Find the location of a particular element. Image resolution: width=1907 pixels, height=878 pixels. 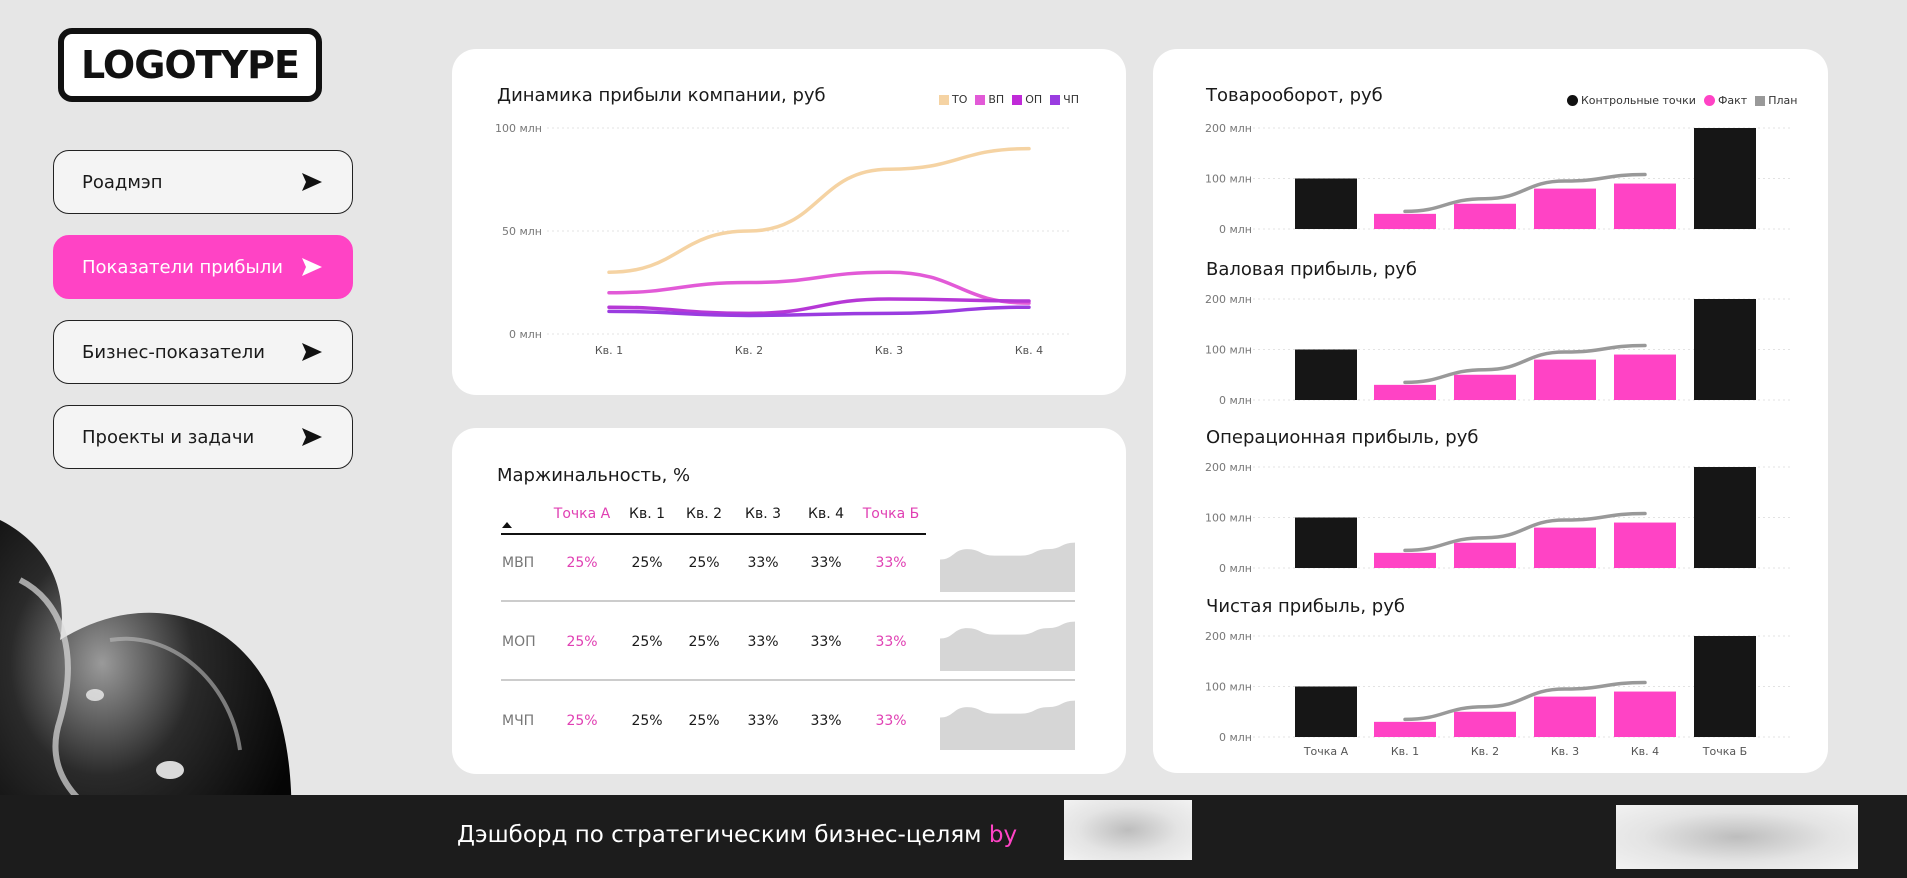

sparkline-МВП is located at coordinates (1007, 567).